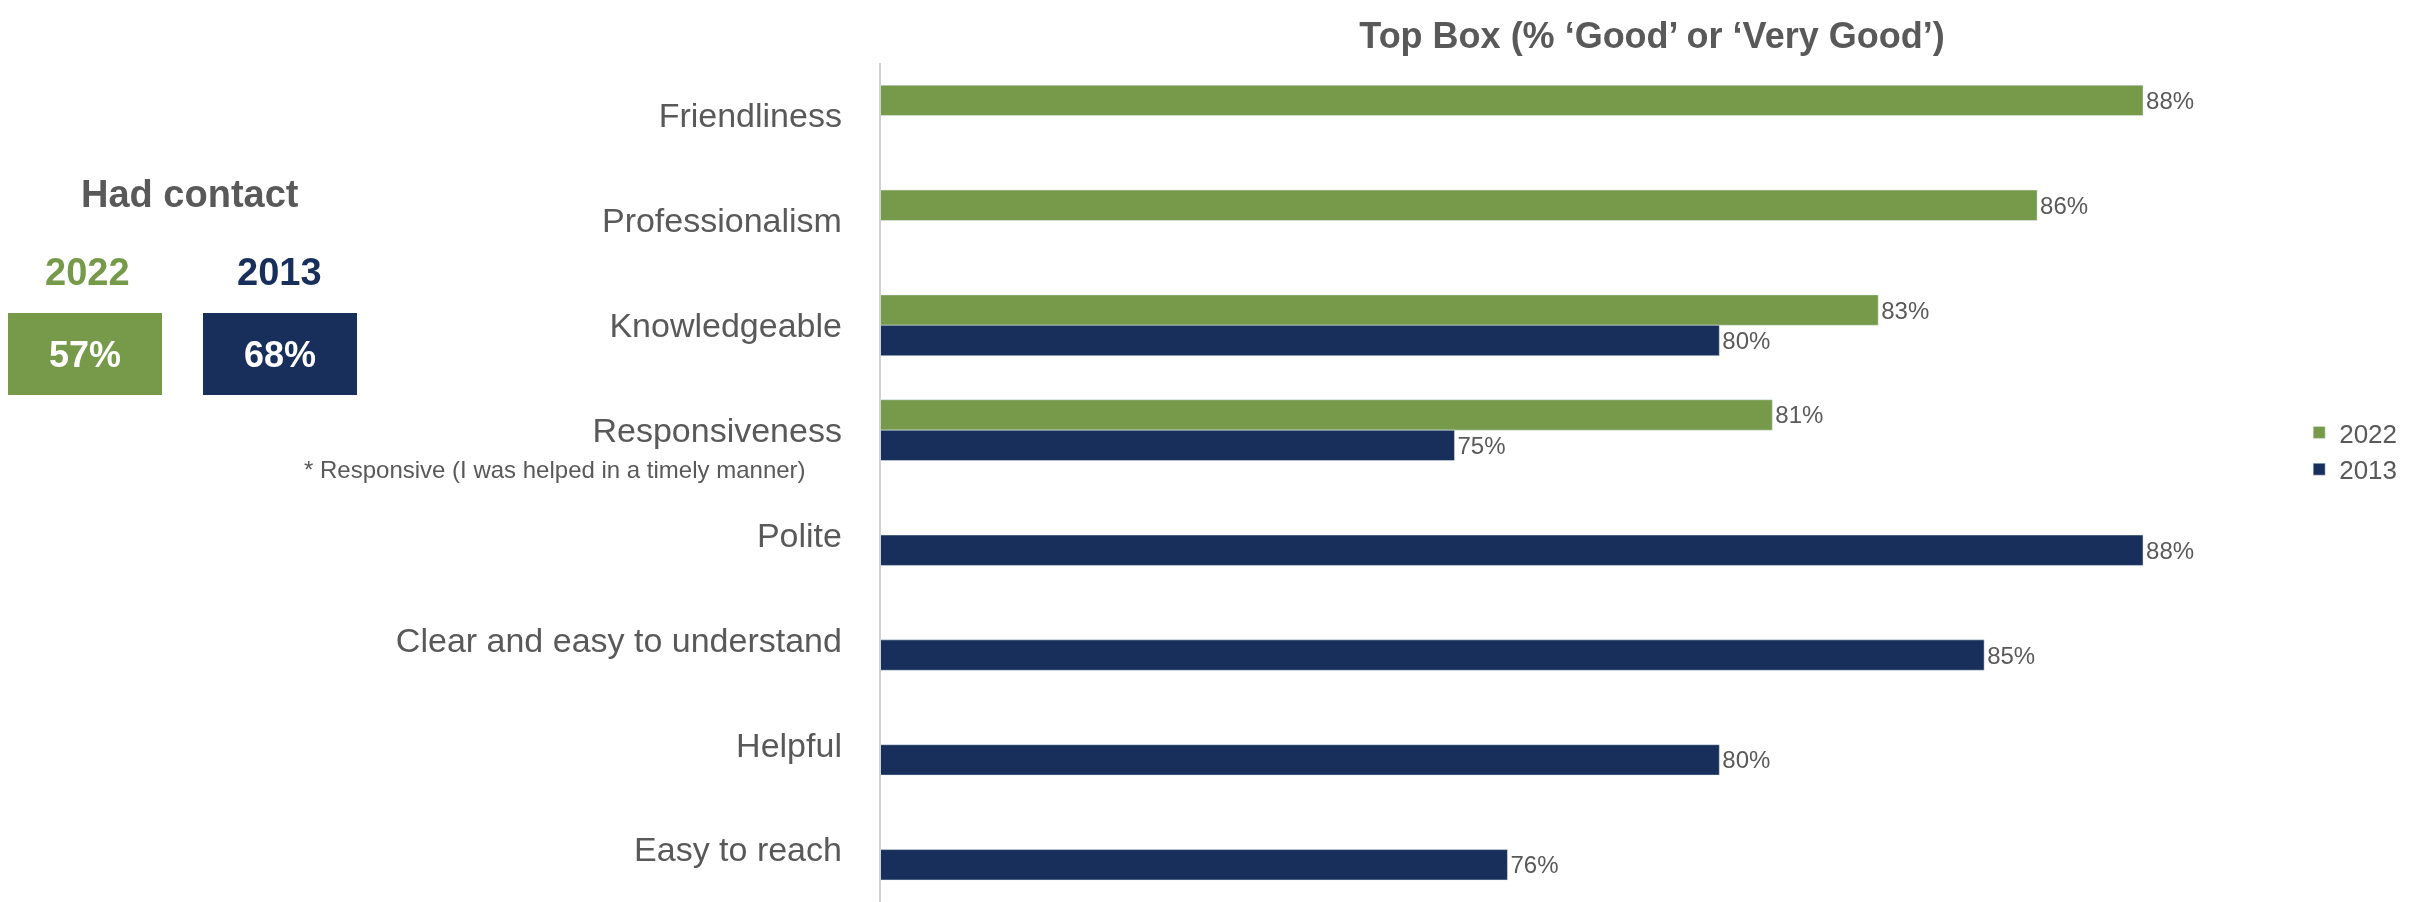 This screenshot has height=902, width=2433. Describe the element at coordinates (789, 744) in the screenshot. I see `y-tick-label: Helpful` at that location.